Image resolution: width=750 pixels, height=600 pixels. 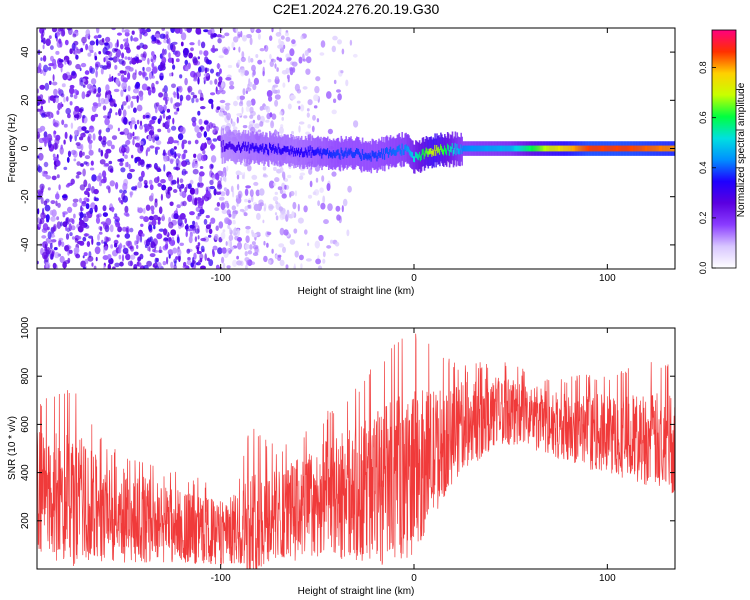 What do you see at coordinates (25, 244) in the screenshot?
I see `spectrogram-y-tick-label: -40` at bounding box center [25, 244].